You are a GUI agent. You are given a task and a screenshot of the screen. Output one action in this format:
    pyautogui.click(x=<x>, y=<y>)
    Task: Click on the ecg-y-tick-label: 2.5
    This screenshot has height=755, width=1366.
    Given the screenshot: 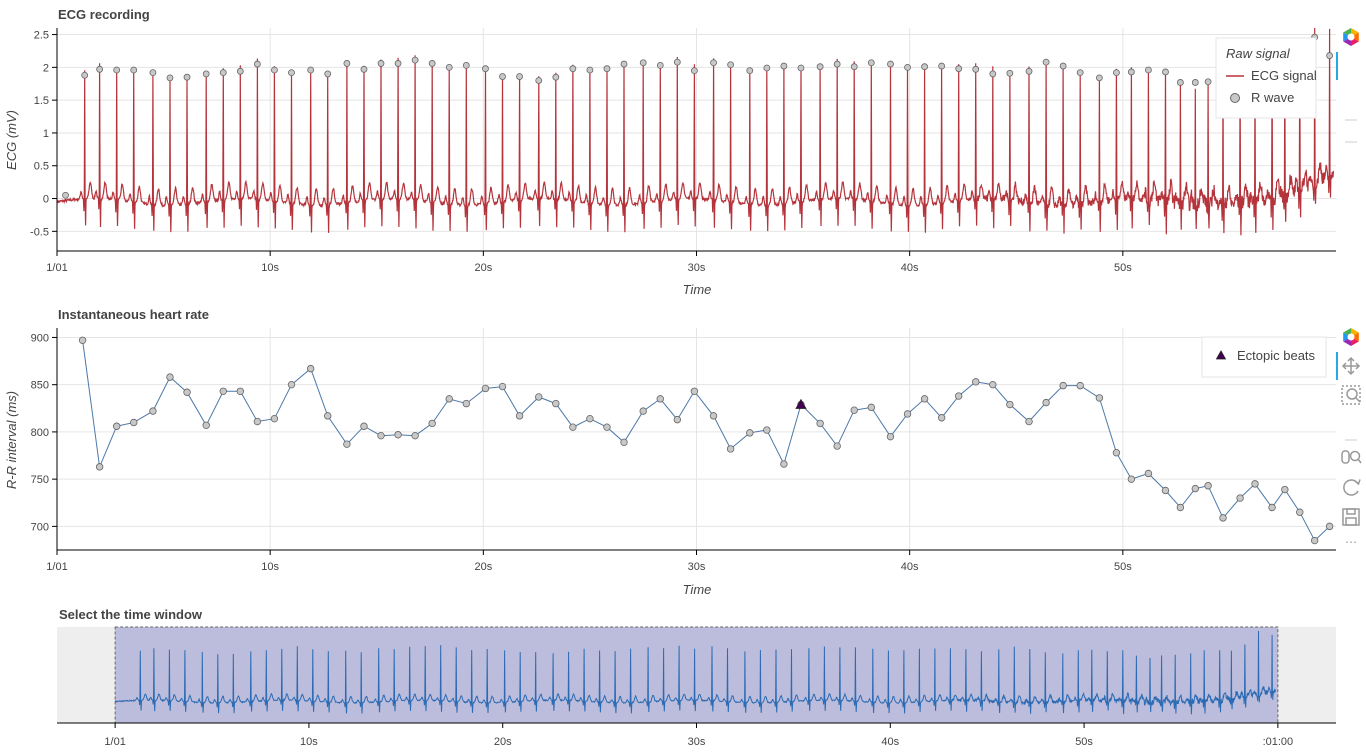 What is the action you would take?
    pyautogui.click(x=41, y=36)
    